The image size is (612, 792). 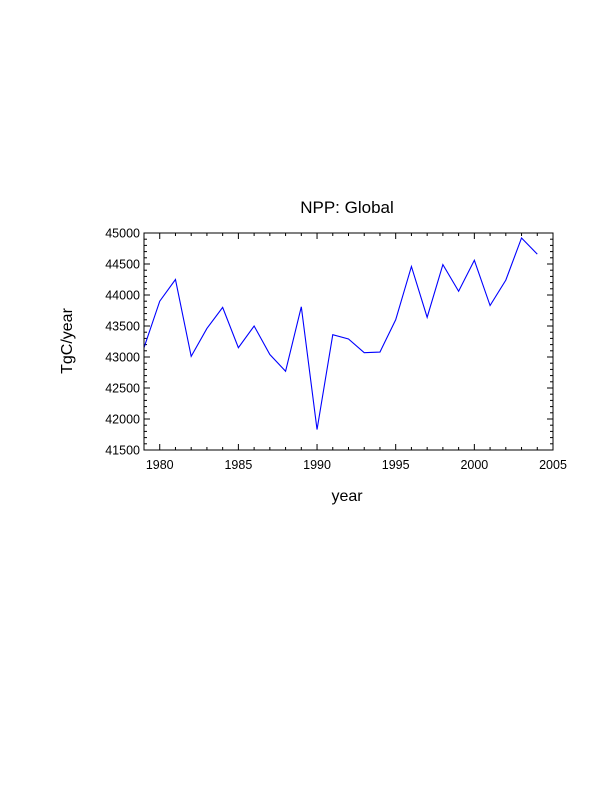 I want to click on x-axis-label: year, so click(x=347, y=496).